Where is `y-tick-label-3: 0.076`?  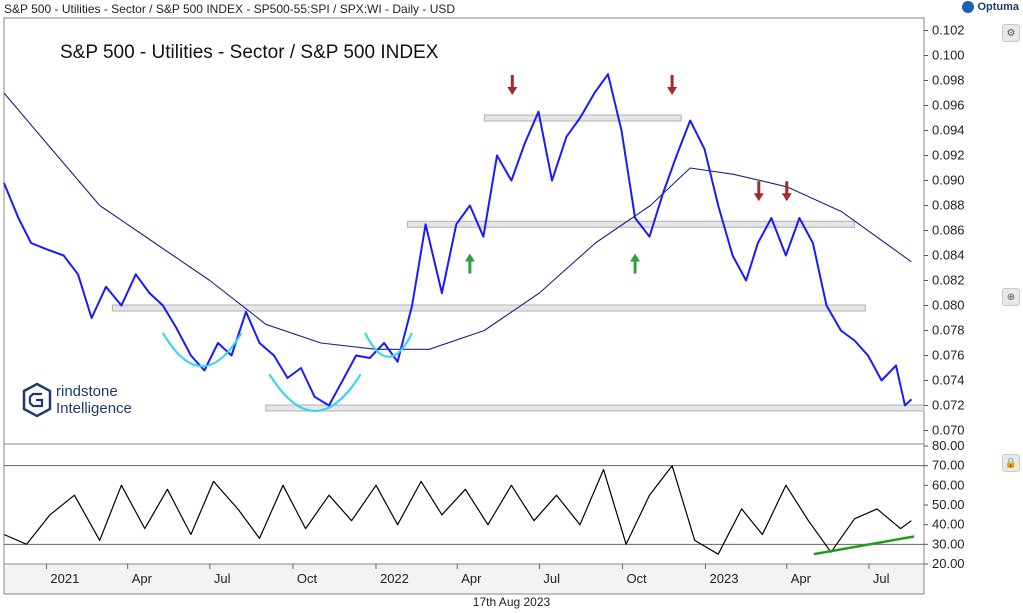
y-tick-label-3: 0.076 is located at coordinates (948, 355).